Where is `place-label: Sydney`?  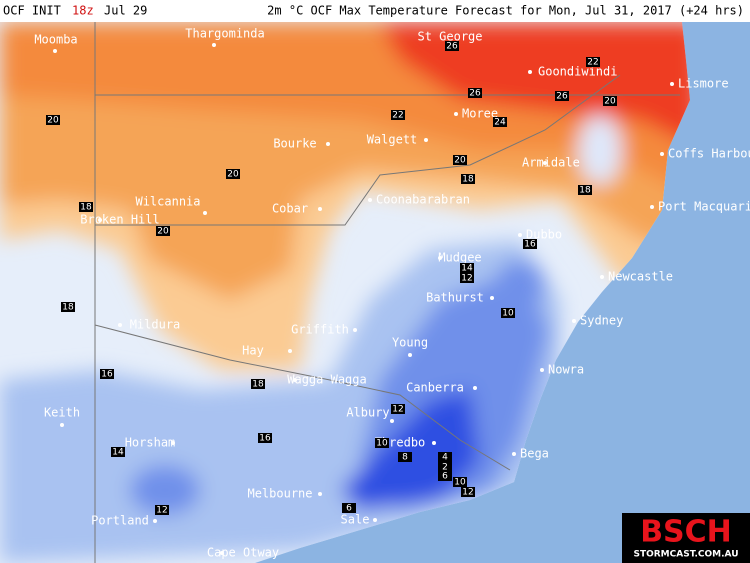
place-label: Sydney is located at coordinates (601, 321).